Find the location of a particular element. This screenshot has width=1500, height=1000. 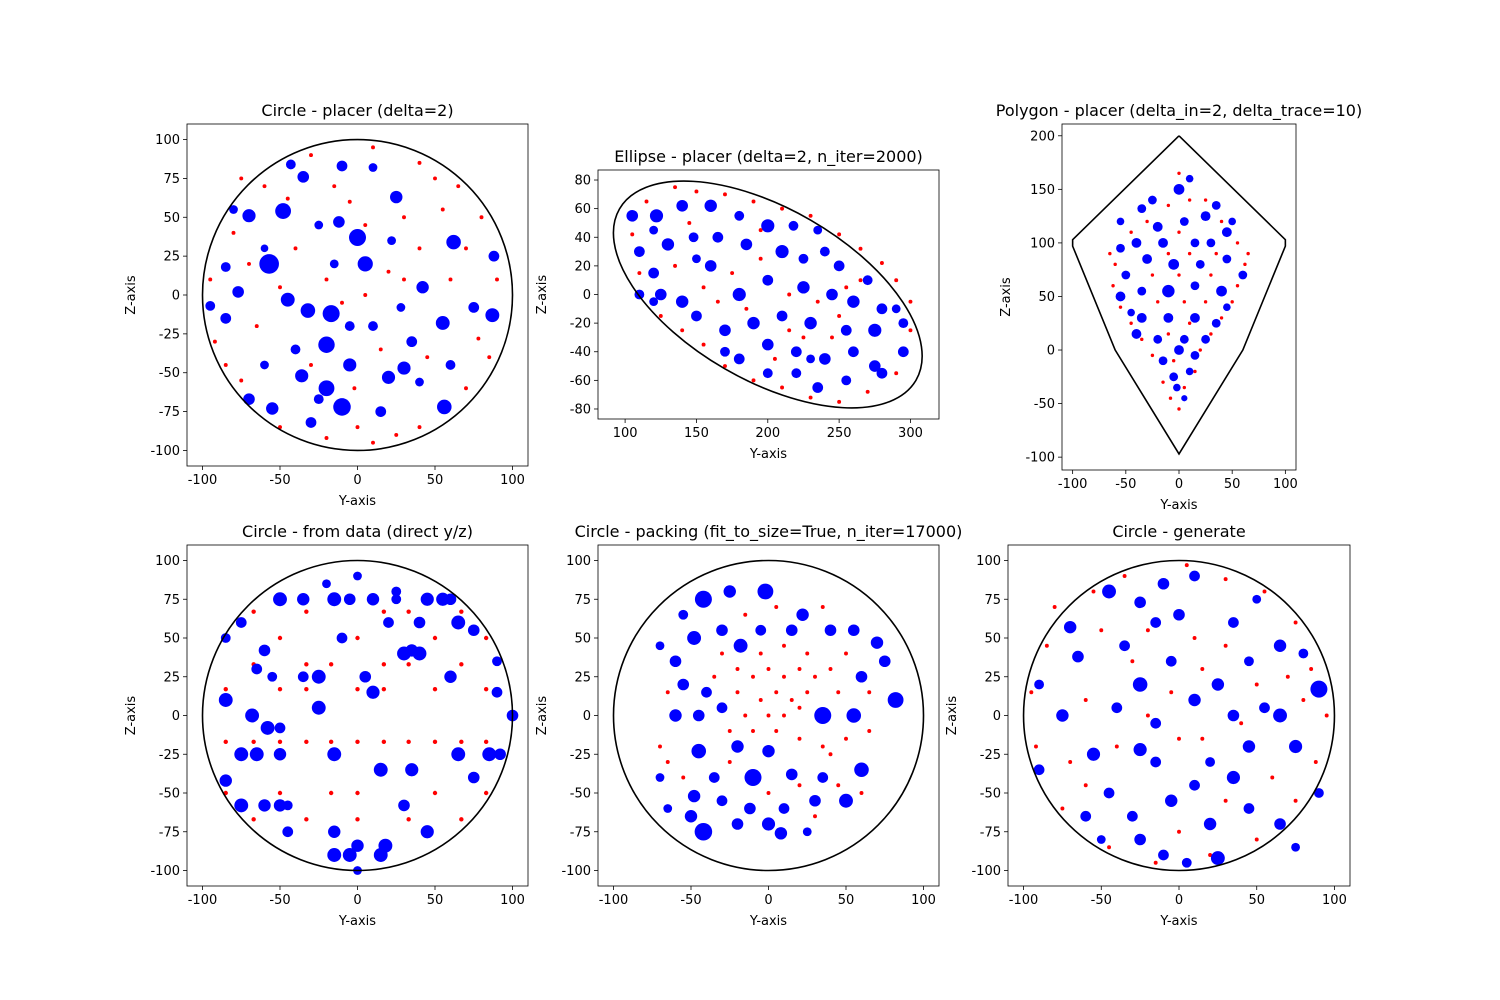

x-tick-label: 50 is located at coordinates (846, 900).